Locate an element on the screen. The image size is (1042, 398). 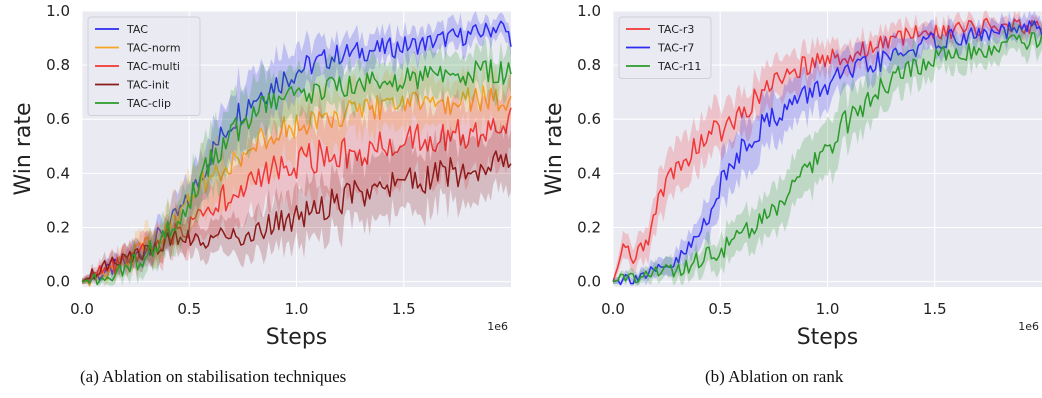
legend-label: TAC is located at coordinates (137, 29).